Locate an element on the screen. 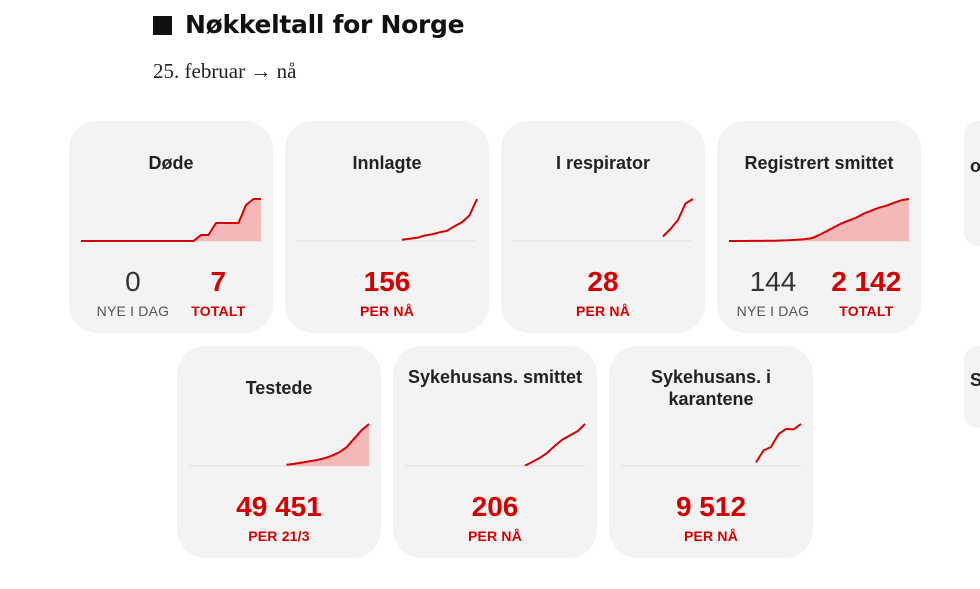 This screenshot has width=980, height=589. stat-value: 144 is located at coordinates (773, 281).